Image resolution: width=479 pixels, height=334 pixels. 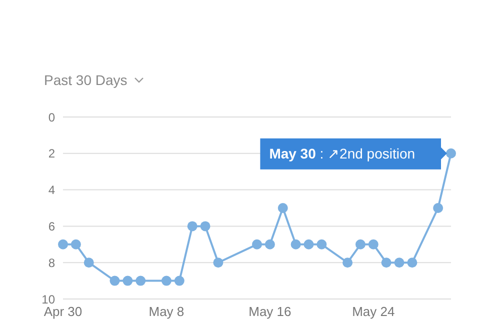 I want to click on y-tick-label: 2, so click(x=52, y=153).